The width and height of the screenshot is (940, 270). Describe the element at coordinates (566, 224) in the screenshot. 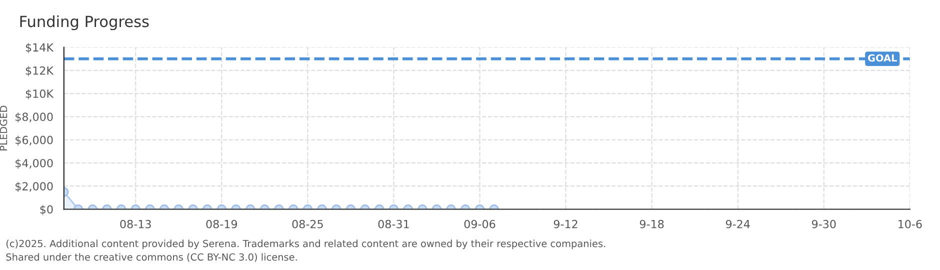

I see `x-tick-label: 9-12` at that location.